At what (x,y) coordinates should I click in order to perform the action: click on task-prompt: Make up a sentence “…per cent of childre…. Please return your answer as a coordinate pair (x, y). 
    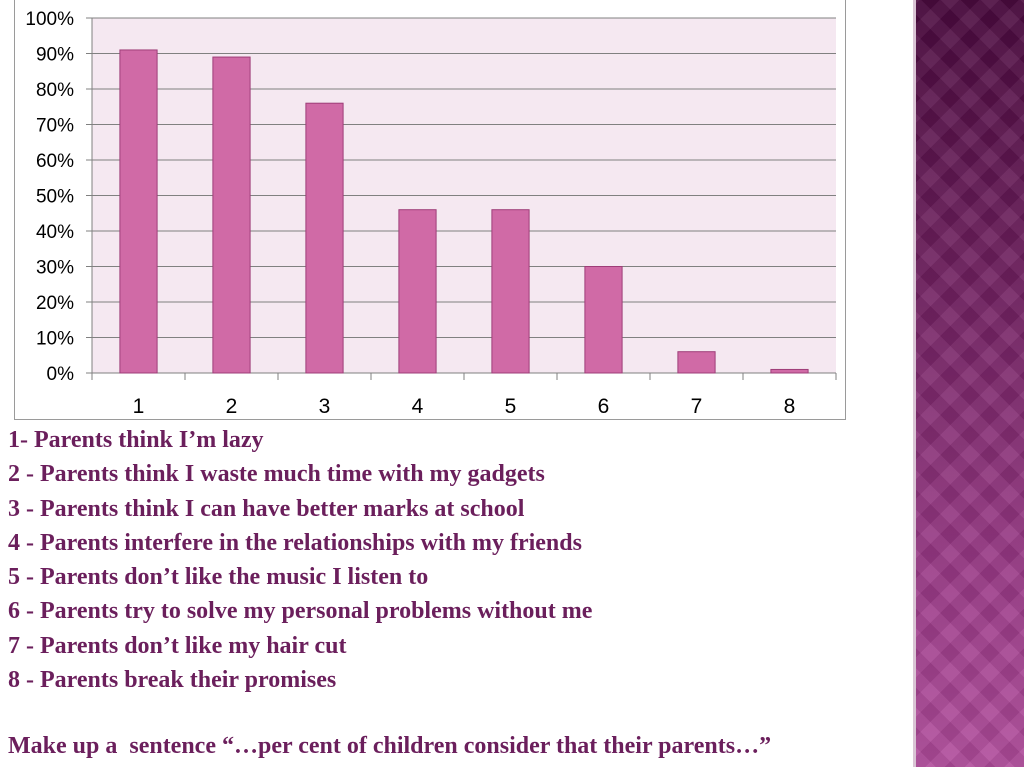
    Looking at the image, I should click on (390, 746).